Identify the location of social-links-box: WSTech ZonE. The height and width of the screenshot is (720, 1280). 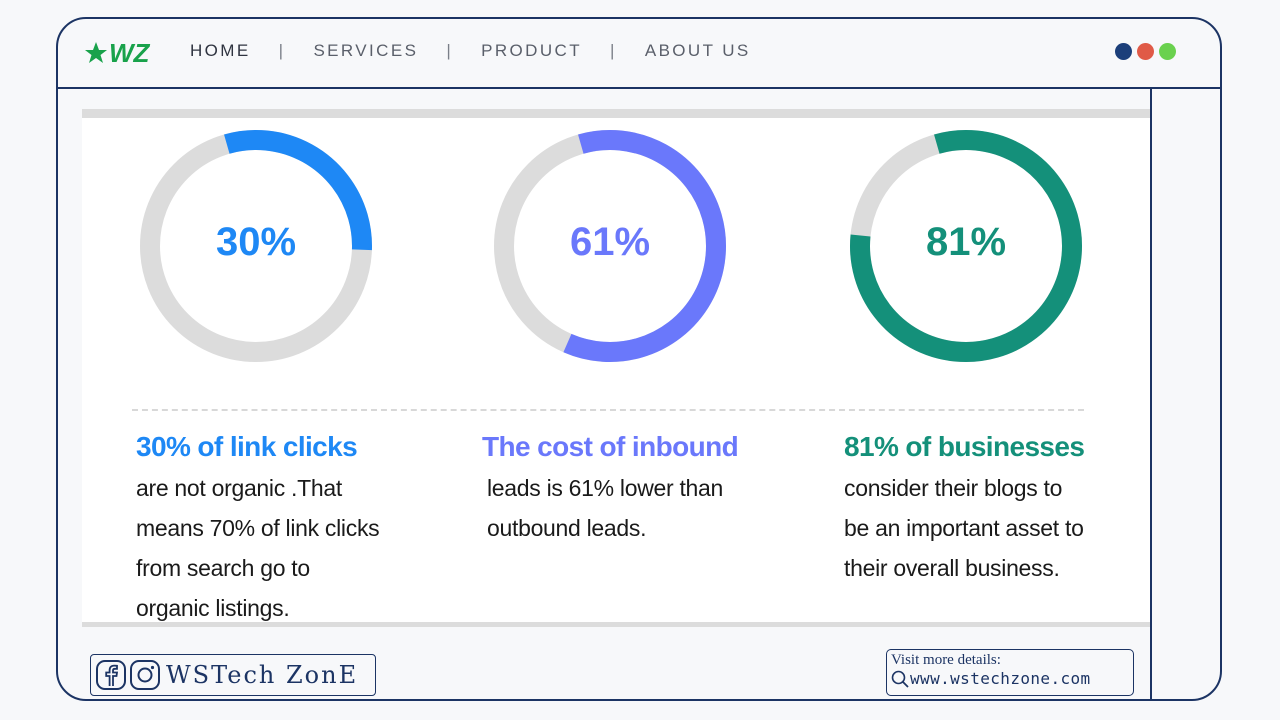
(233, 675).